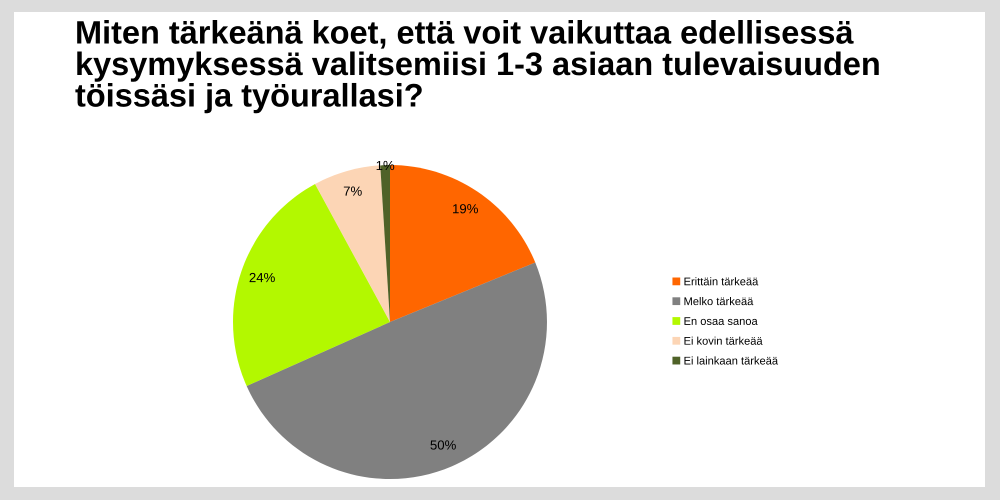 This screenshot has width=1000, height=500. What do you see at coordinates (385, 165) in the screenshot?
I see `data-label: 1%` at bounding box center [385, 165].